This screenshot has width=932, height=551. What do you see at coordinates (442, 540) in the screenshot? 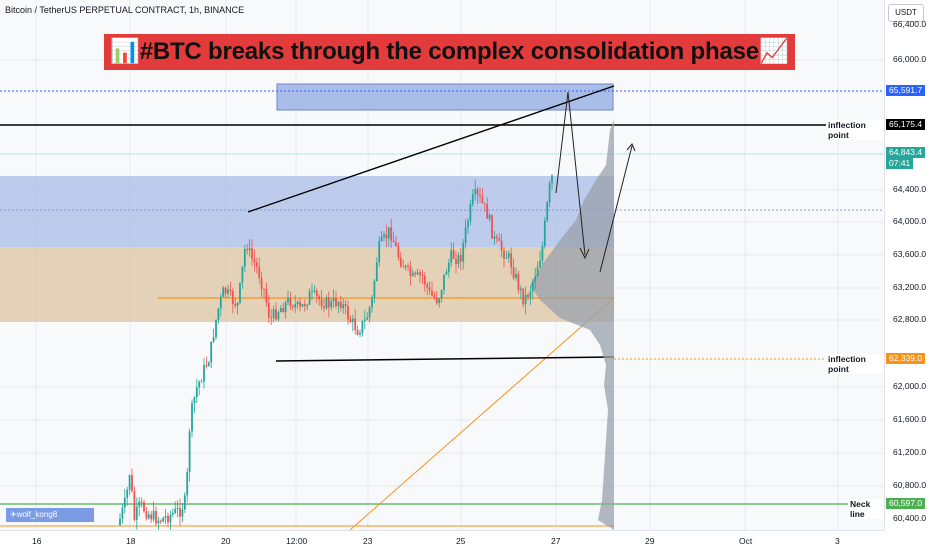
I see `time-axis` at bounding box center [442, 540].